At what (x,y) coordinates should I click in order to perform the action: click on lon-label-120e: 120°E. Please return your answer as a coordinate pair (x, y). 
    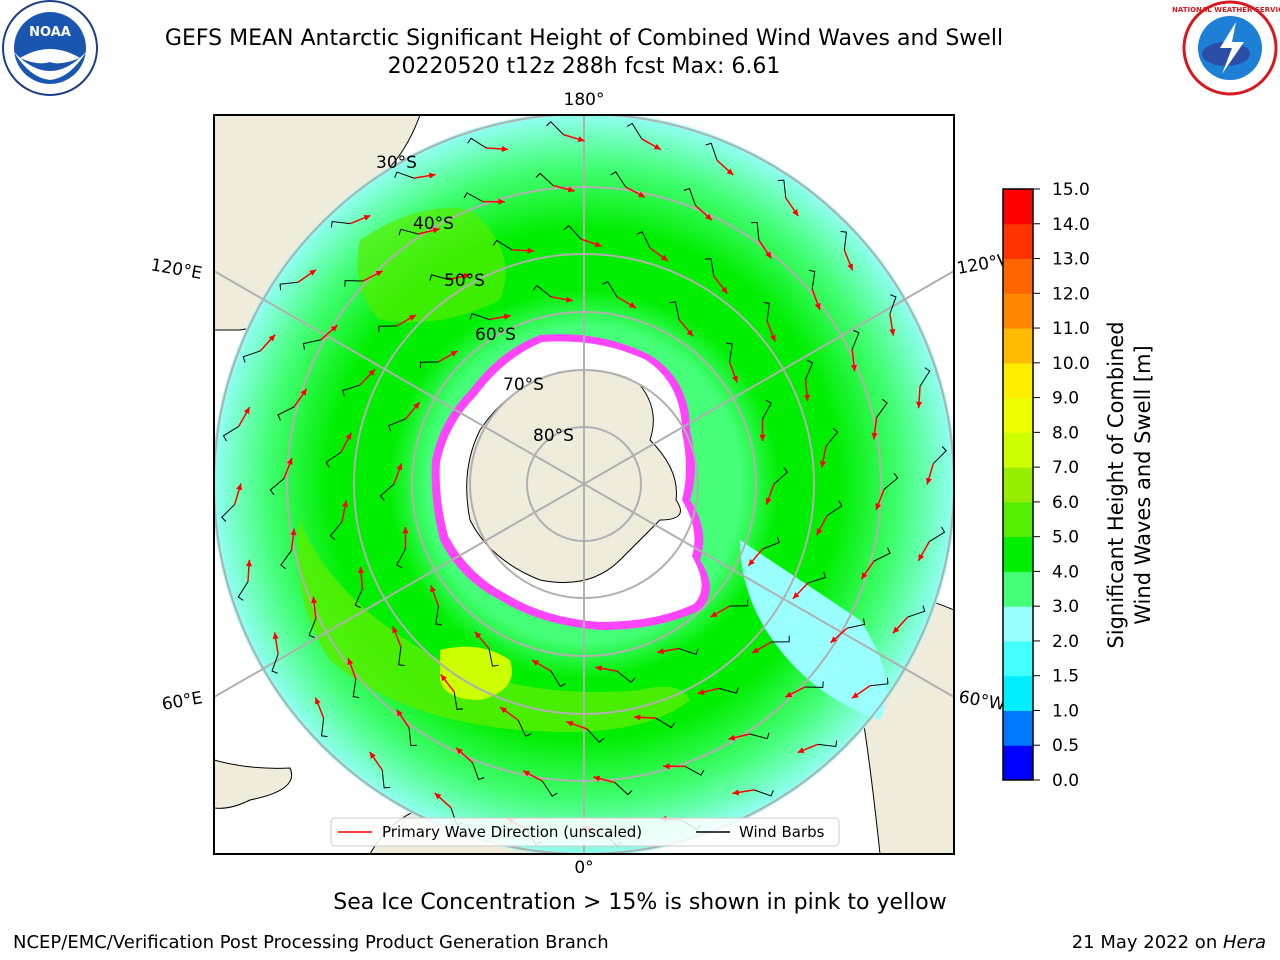
    Looking at the image, I should click on (176, 269).